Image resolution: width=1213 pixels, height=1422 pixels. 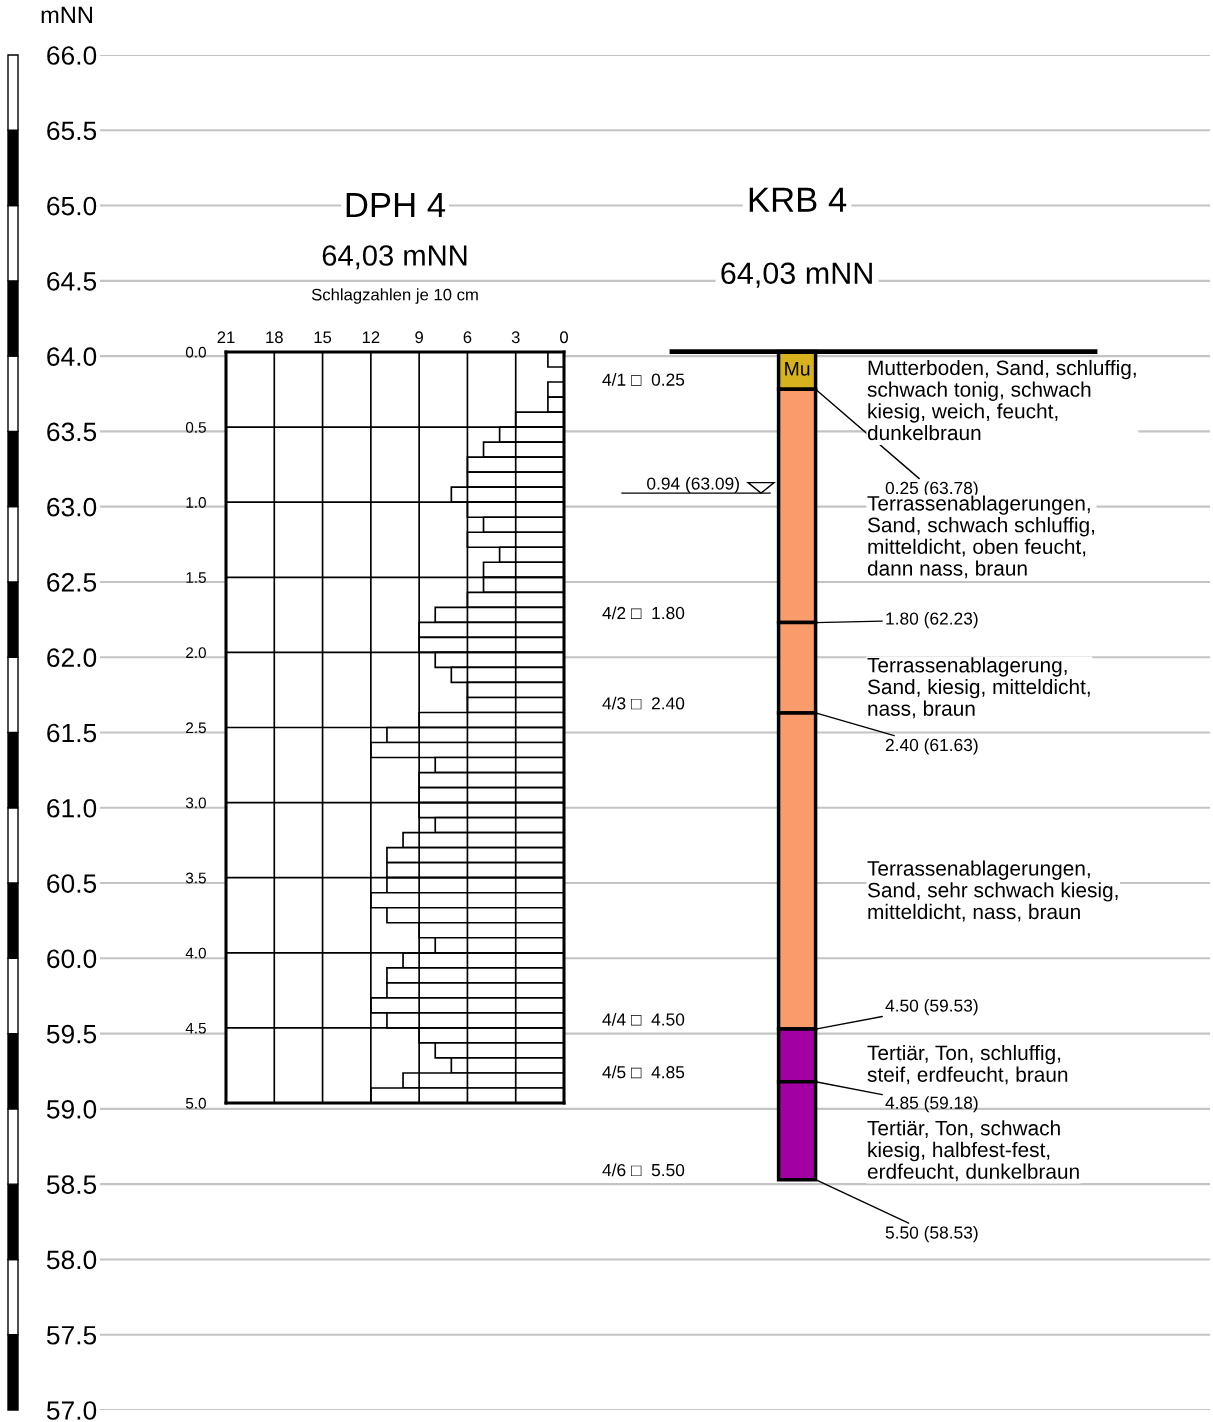 What do you see at coordinates (195, 803) in the screenshot?
I see `y-tick-label: 3.0` at bounding box center [195, 803].